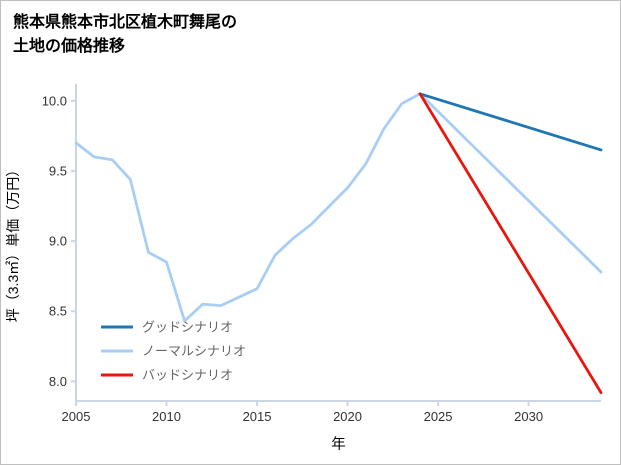  What do you see at coordinates (187, 375) in the screenshot?
I see `legend-label-2: バッドシナリオ` at bounding box center [187, 375].